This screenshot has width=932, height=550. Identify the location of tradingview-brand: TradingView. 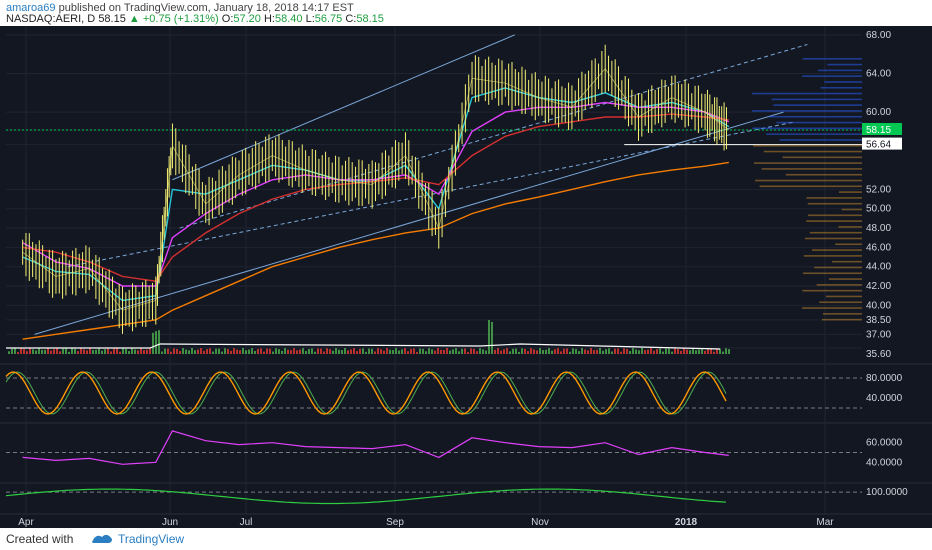
(151, 539).